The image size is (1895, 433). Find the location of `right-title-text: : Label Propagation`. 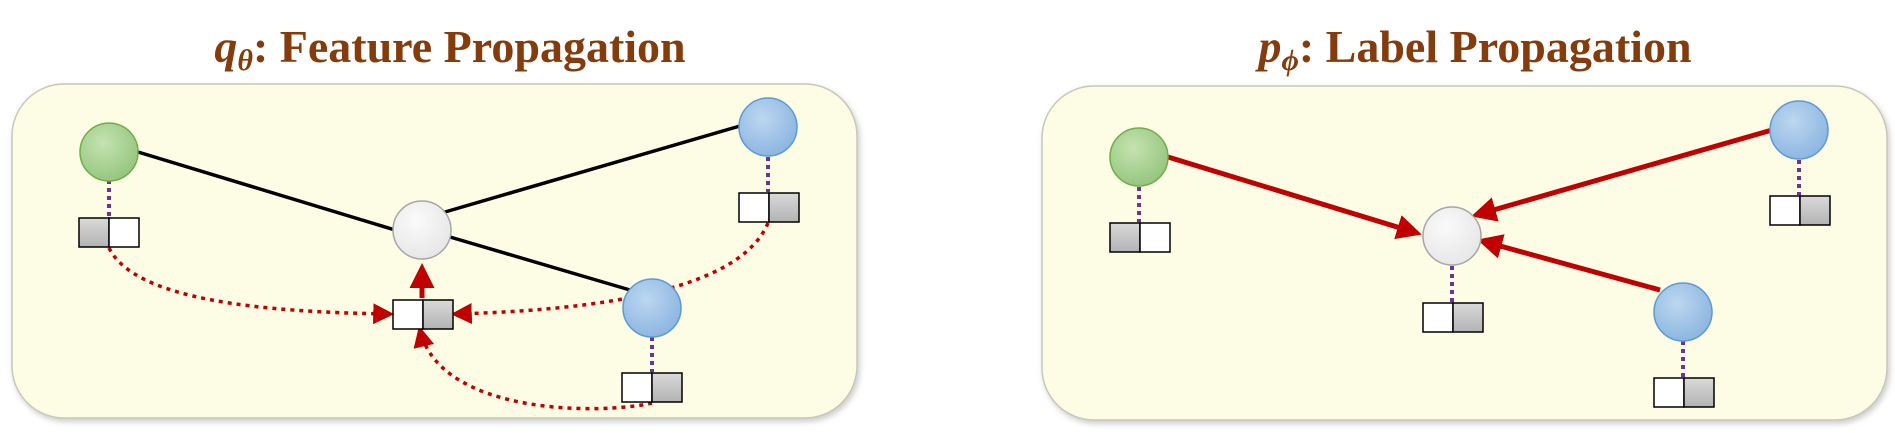

right-title-text: : Label Propagation is located at coordinates (1495, 46).